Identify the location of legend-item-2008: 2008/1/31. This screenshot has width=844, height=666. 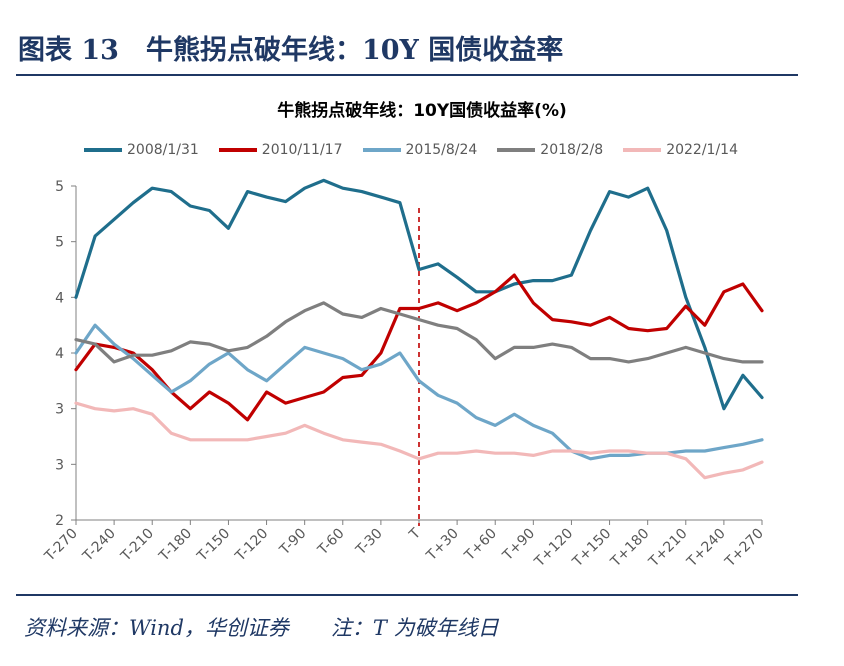
(141, 150).